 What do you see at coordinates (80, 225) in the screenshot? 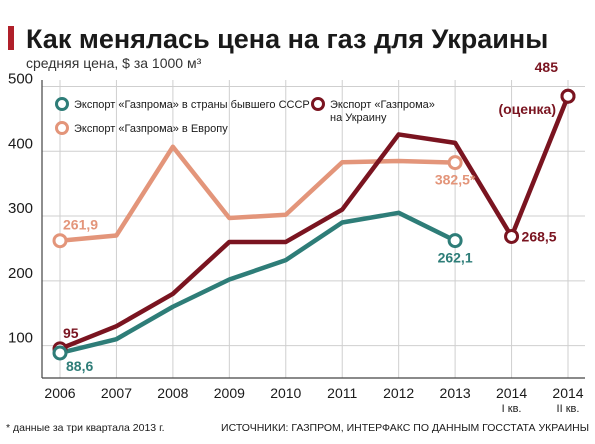
I see `data-label: 261,9` at bounding box center [80, 225].